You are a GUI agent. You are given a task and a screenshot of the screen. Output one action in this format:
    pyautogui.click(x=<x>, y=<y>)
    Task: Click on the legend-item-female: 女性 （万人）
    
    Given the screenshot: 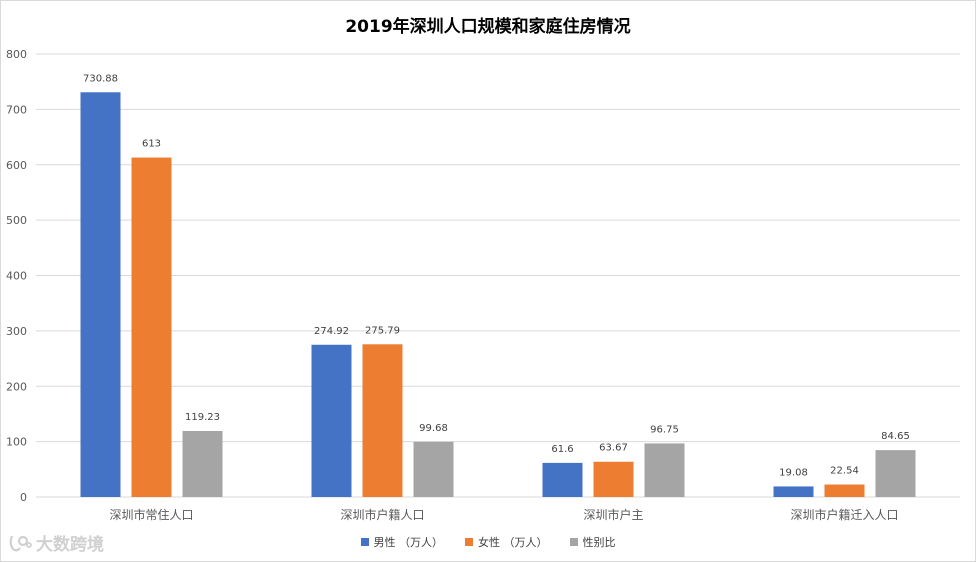 What is the action you would take?
    pyautogui.click(x=506, y=542)
    